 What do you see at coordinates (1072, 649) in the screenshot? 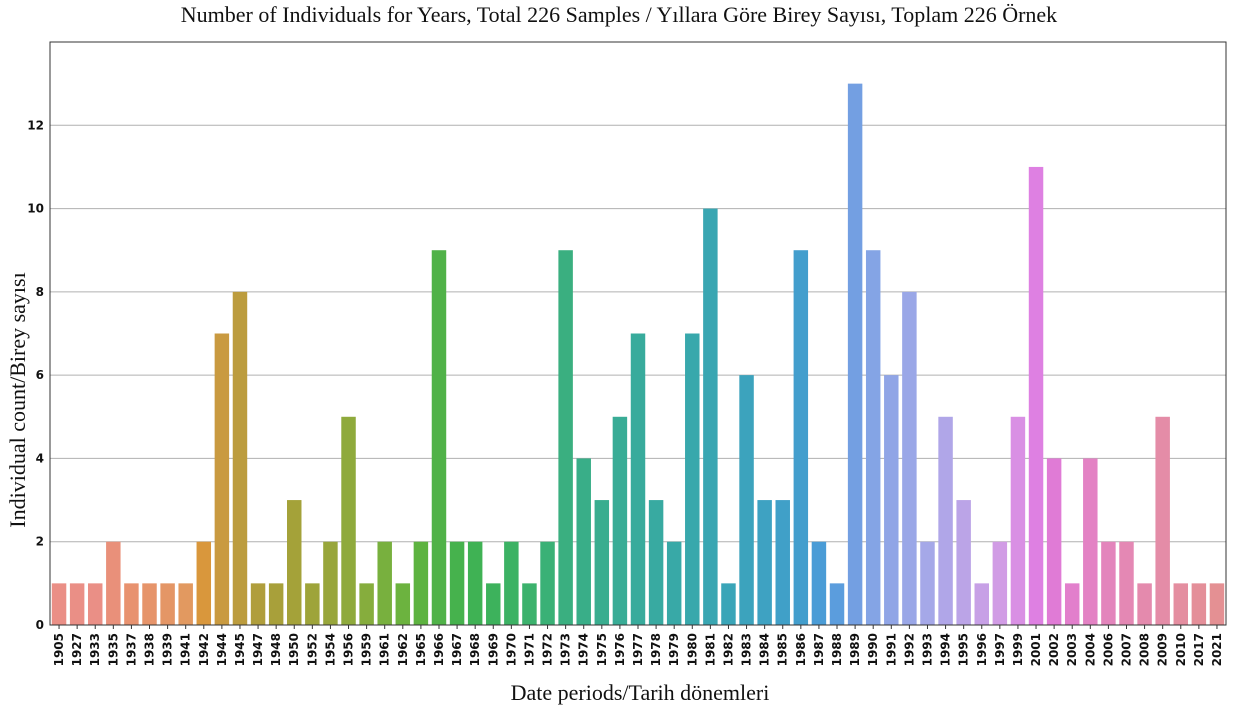
I see `x-tick-label: 2003` at bounding box center [1072, 649].